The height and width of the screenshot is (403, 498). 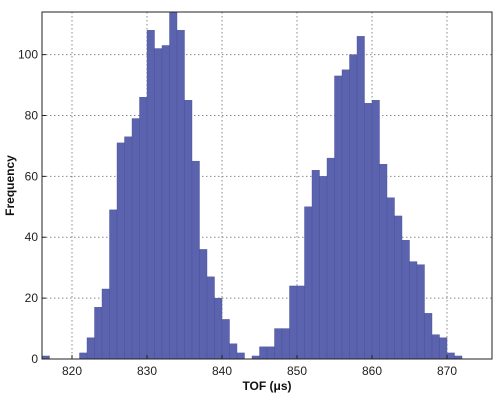 I want to click on y-tick-label: 80, so click(x=32, y=115).